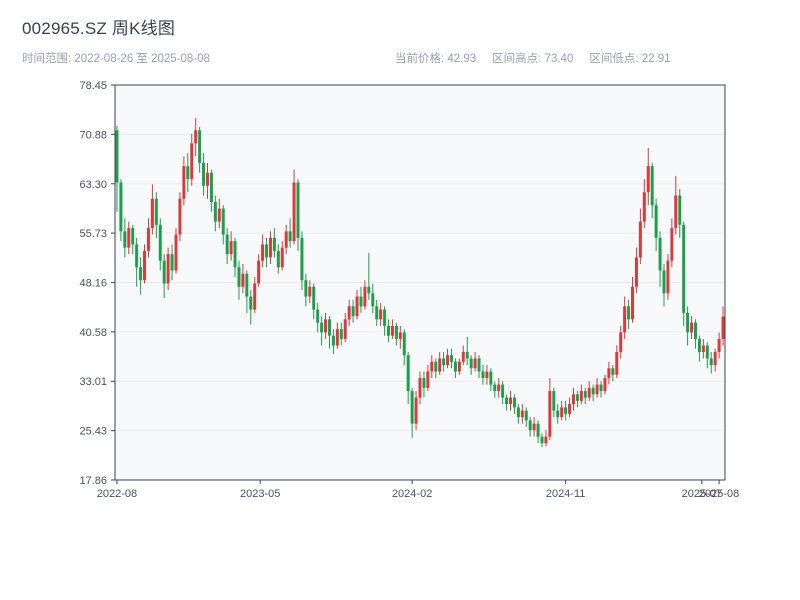 The image size is (800, 600). What do you see at coordinates (93, 432) in the screenshot?
I see `y-tick-label: 25.43` at bounding box center [93, 432].